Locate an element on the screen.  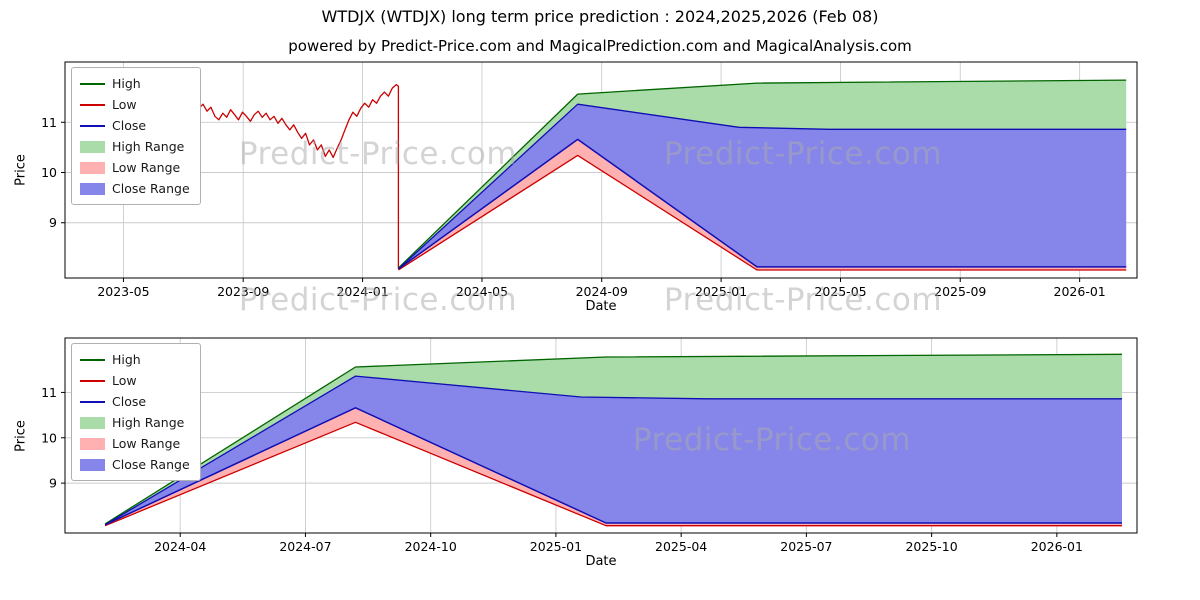
x-tick-label: 2023-09 is located at coordinates (243, 291).